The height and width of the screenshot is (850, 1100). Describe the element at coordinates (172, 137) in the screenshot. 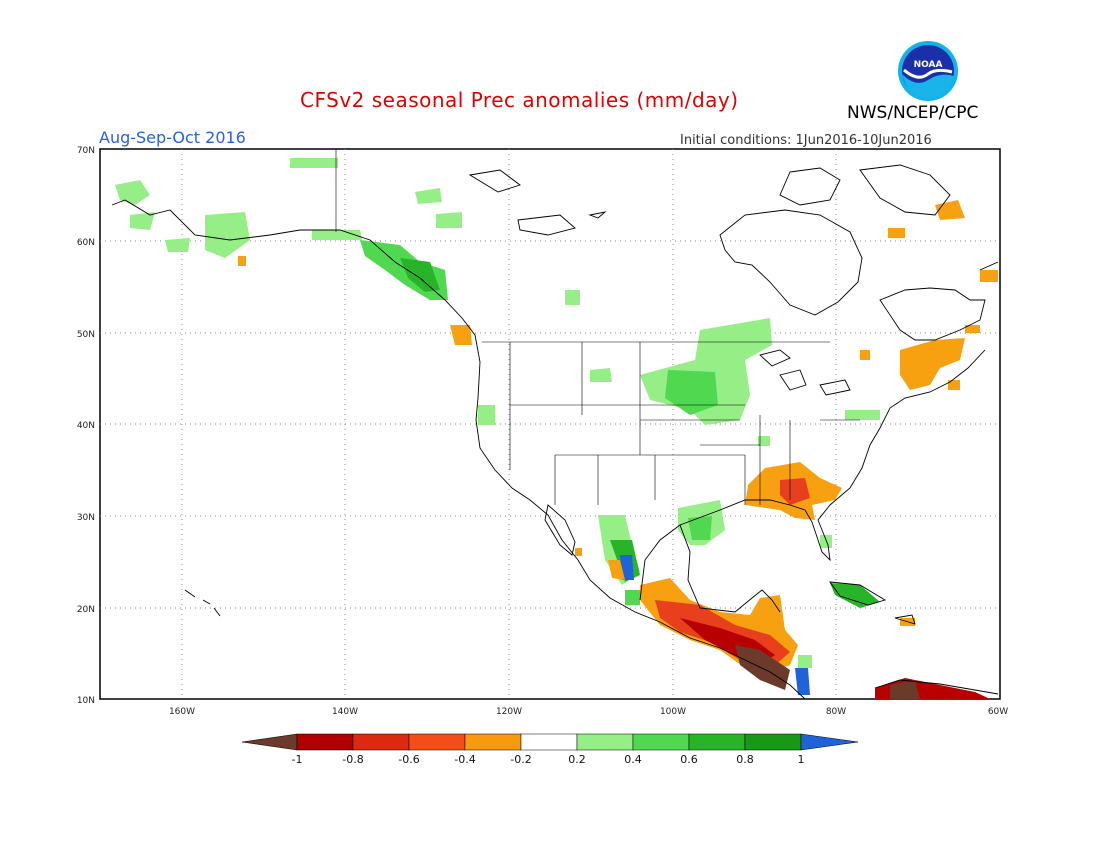

I see `forecast-period: Aug-Sep-Oct 2016` at that location.